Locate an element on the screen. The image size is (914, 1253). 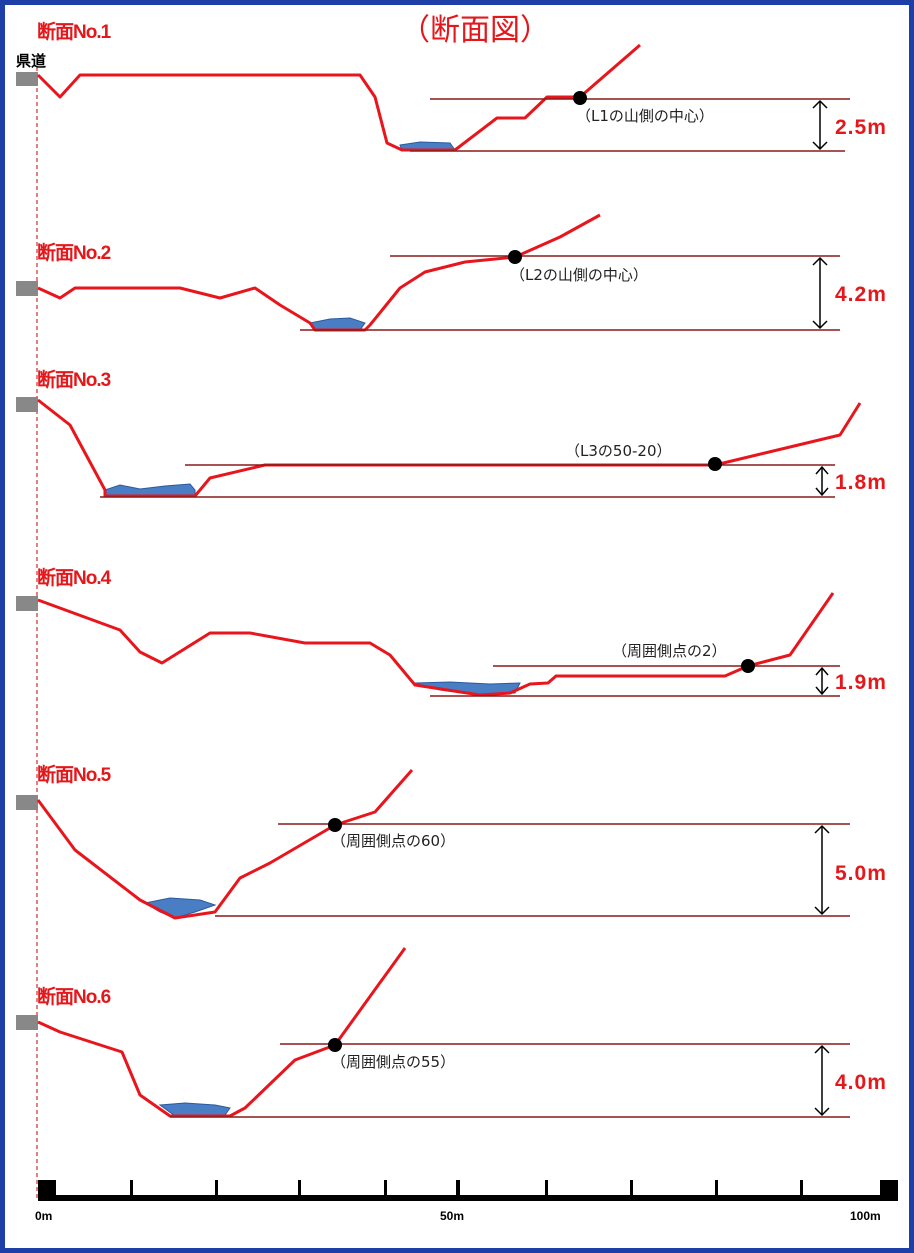
survey-point-annotation: （L3の50-20） is located at coordinates (618, 451).